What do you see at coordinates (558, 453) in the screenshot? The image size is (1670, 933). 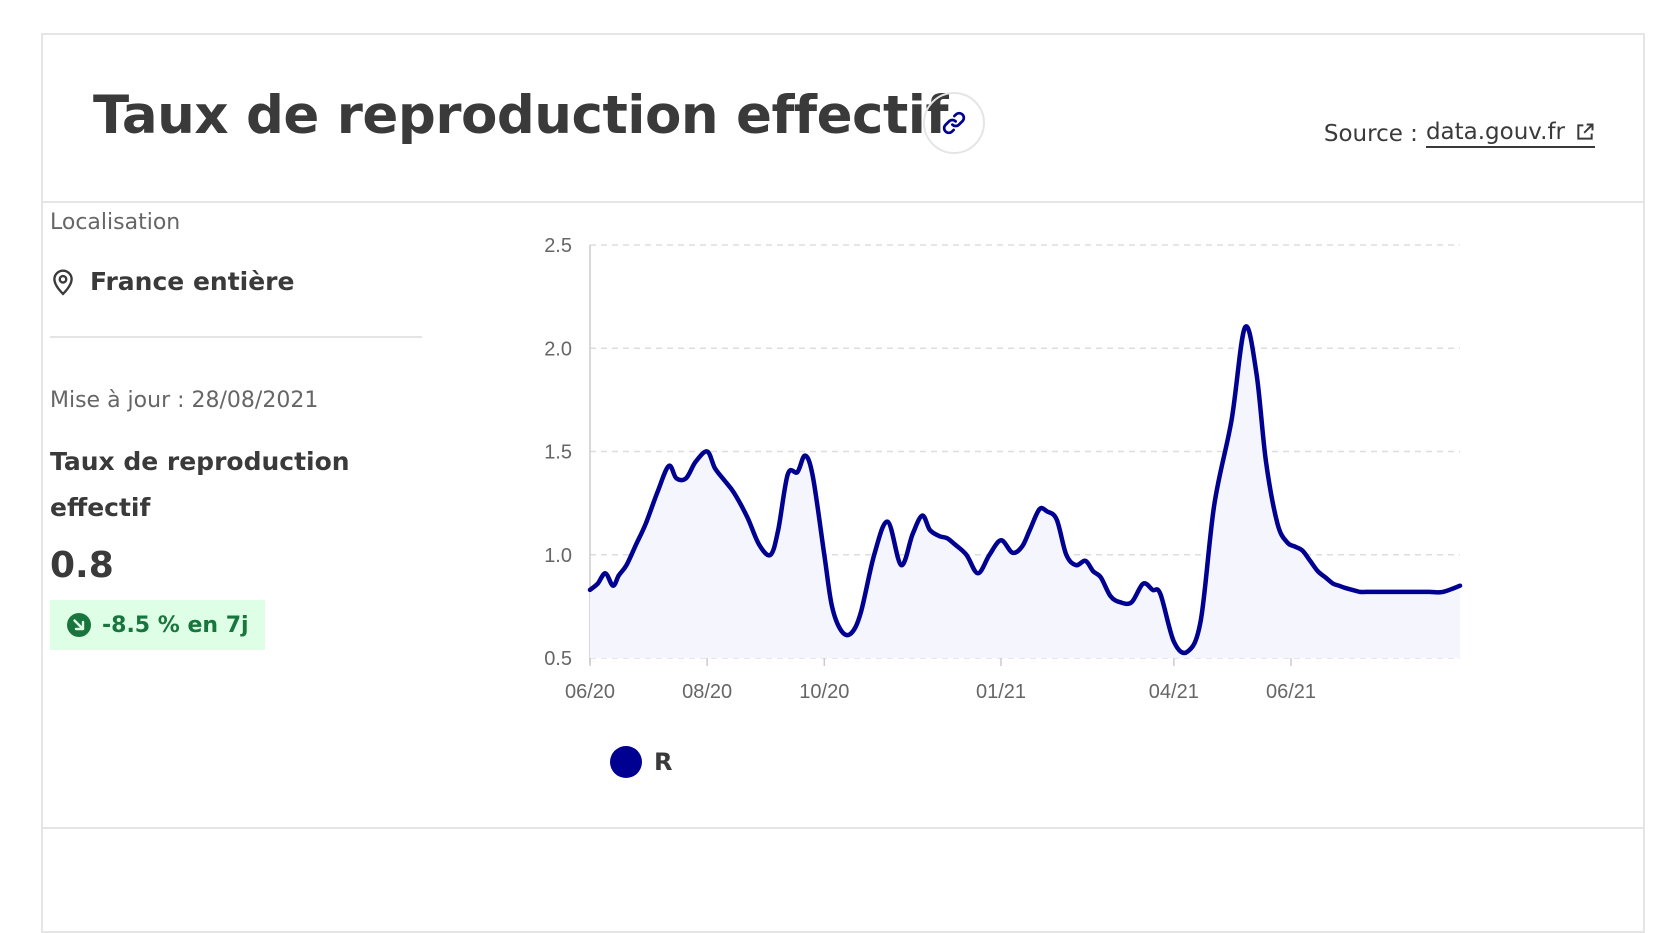 I see `y-tick-label: 1.5` at bounding box center [558, 453].